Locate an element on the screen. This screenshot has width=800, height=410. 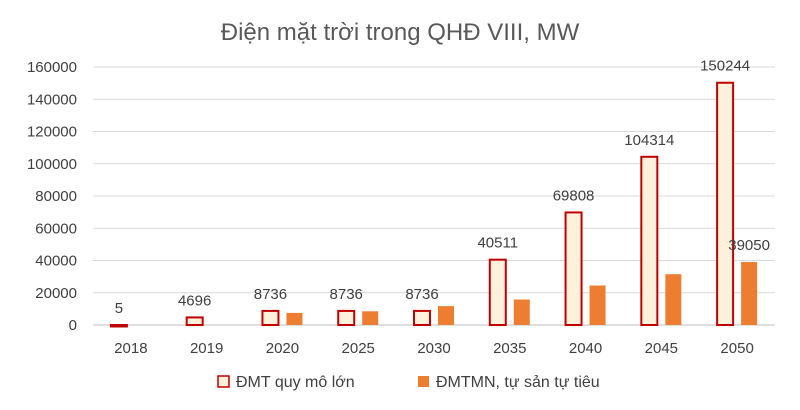
bar-rooftop-2050 is located at coordinates (749, 293).